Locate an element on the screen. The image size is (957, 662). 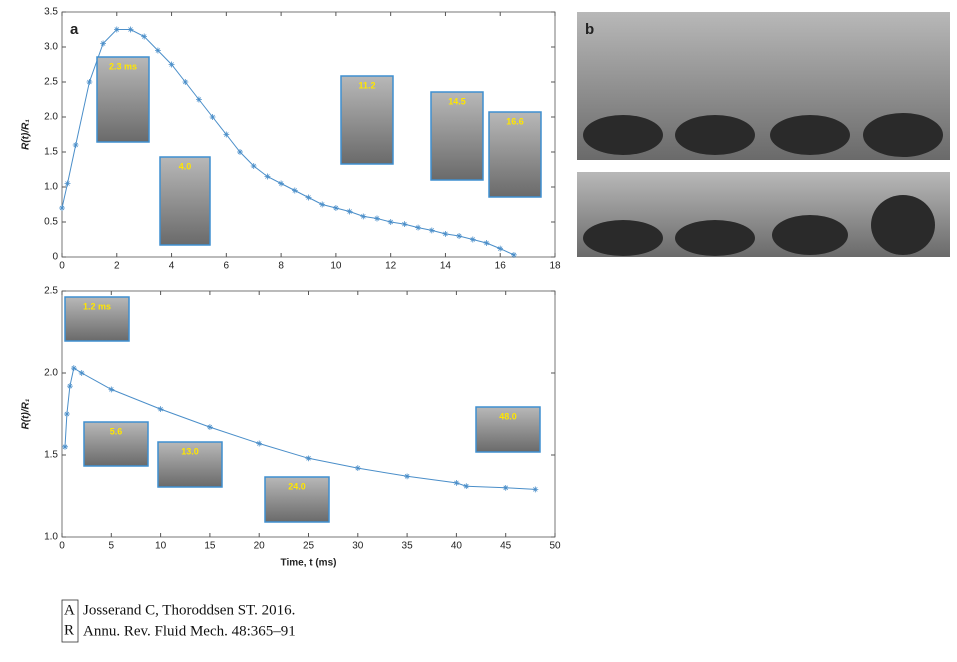
inset-label: 11.2 is located at coordinates (366, 85).